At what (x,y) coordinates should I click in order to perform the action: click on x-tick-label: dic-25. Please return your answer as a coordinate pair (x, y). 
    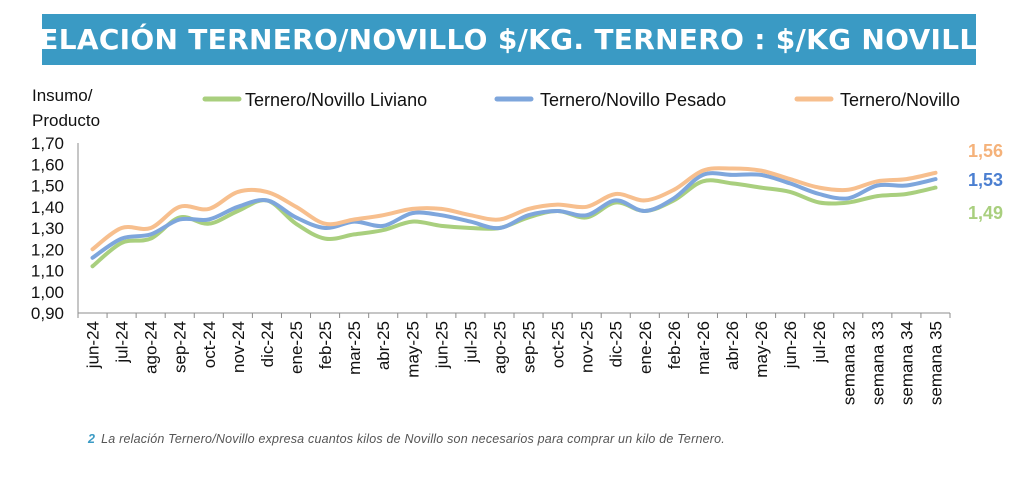
    Looking at the image, I should click on (616, 344).